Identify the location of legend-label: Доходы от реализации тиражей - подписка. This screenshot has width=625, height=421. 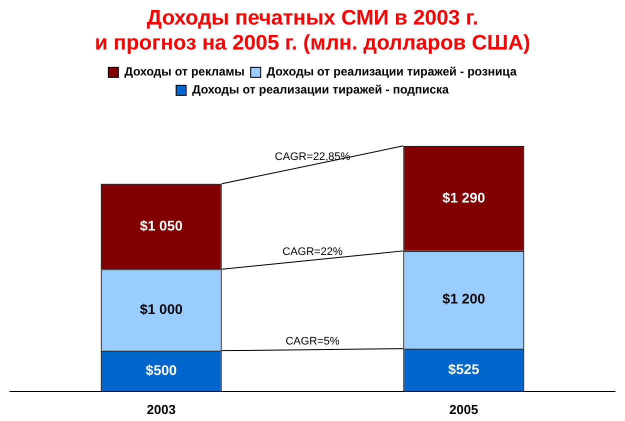
(321, 89).